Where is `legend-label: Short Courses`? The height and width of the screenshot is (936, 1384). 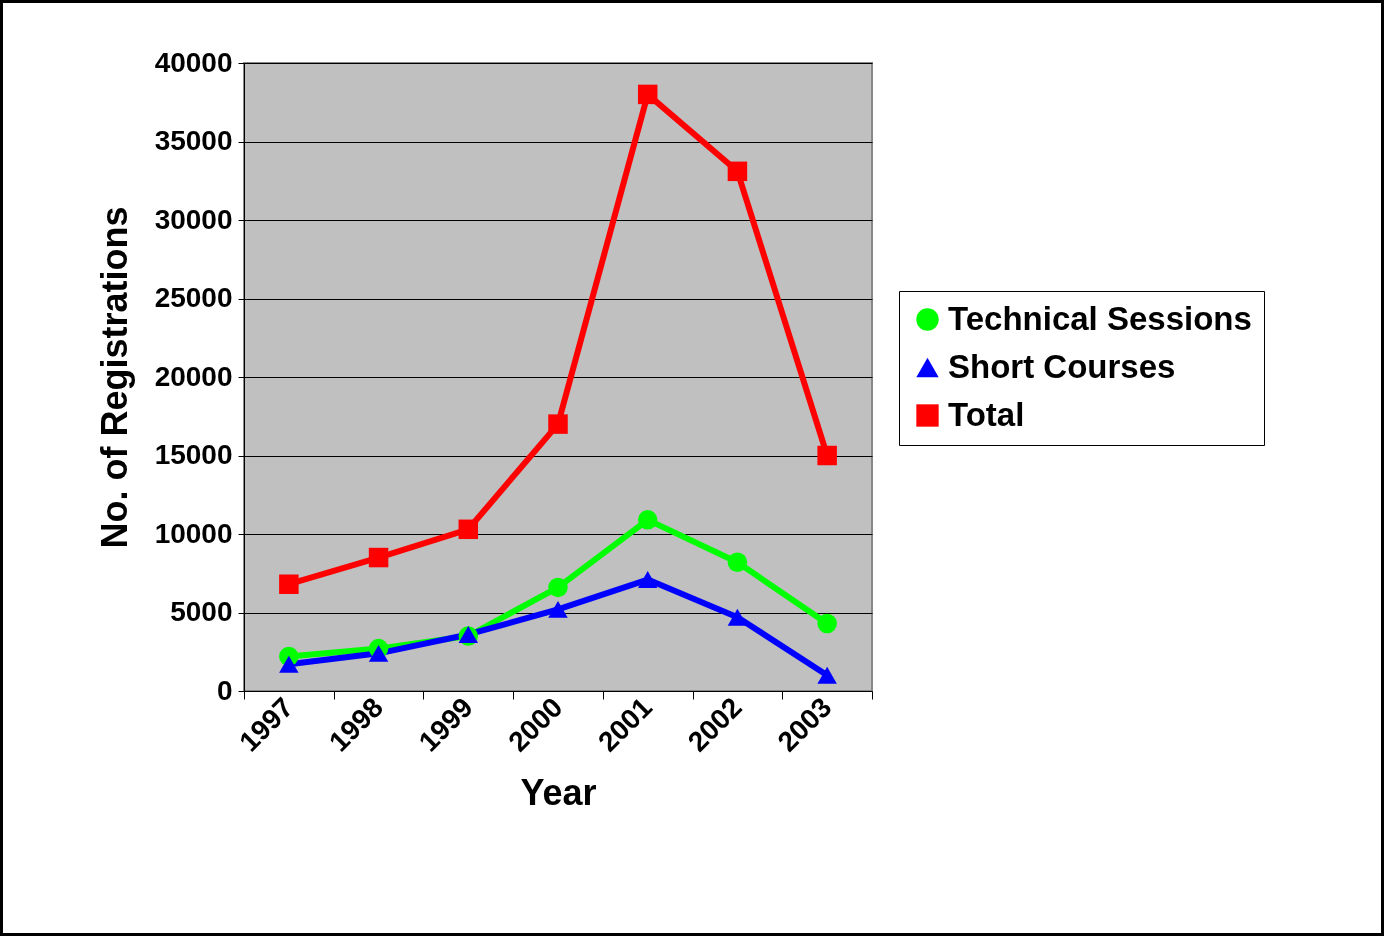 legend-label: Short Courses is located at coordinates (1062, 366).